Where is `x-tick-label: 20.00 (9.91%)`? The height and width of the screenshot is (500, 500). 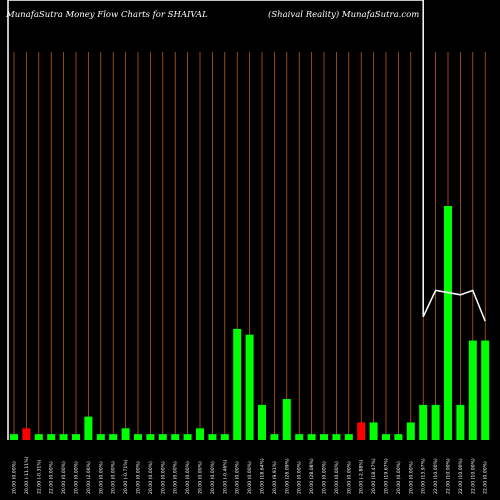 x-tick-label: 20.00 (9.91%) is located at coordinates (275, 477).